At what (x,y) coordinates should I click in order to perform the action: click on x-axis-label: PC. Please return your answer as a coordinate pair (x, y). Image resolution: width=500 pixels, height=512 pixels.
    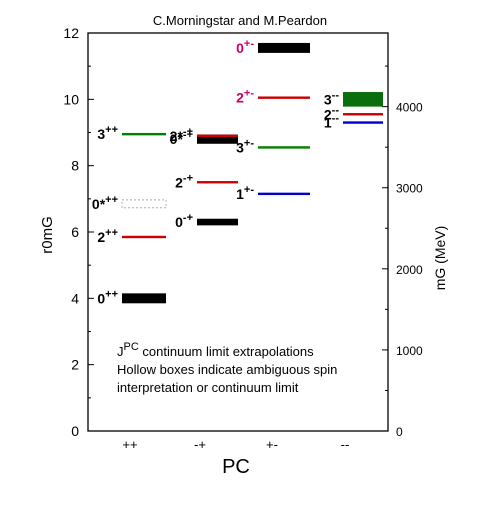
    Looking at the image, I should click on (236, 467).